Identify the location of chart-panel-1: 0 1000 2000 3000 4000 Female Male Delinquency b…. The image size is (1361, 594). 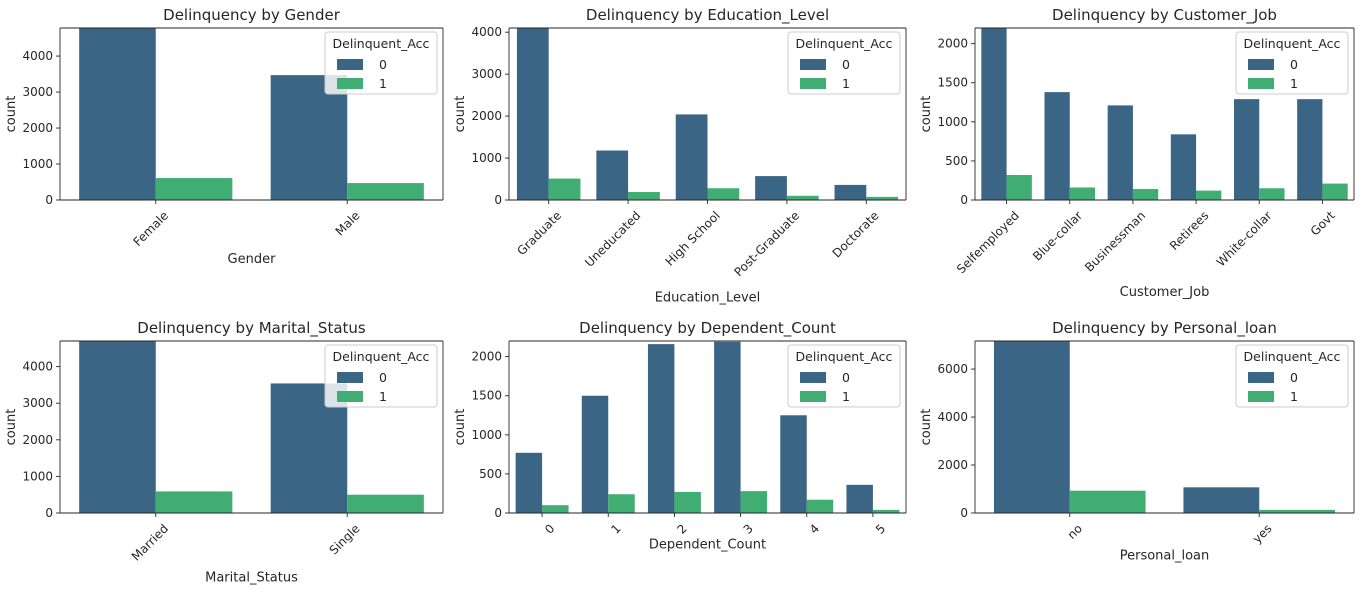
(224, 136).